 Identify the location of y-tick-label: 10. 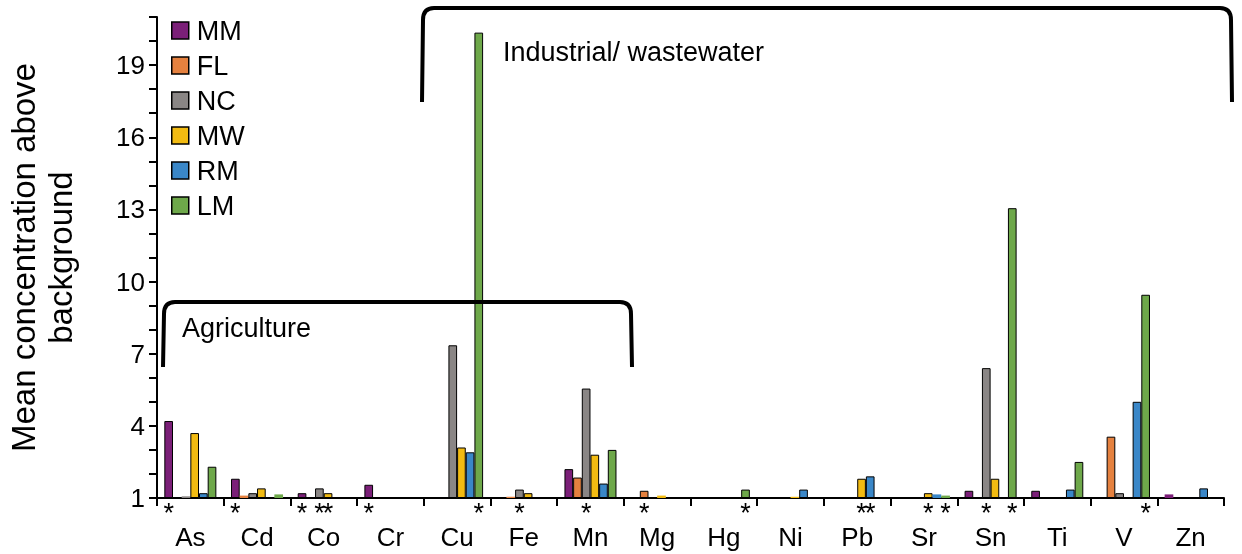
(130, 281).